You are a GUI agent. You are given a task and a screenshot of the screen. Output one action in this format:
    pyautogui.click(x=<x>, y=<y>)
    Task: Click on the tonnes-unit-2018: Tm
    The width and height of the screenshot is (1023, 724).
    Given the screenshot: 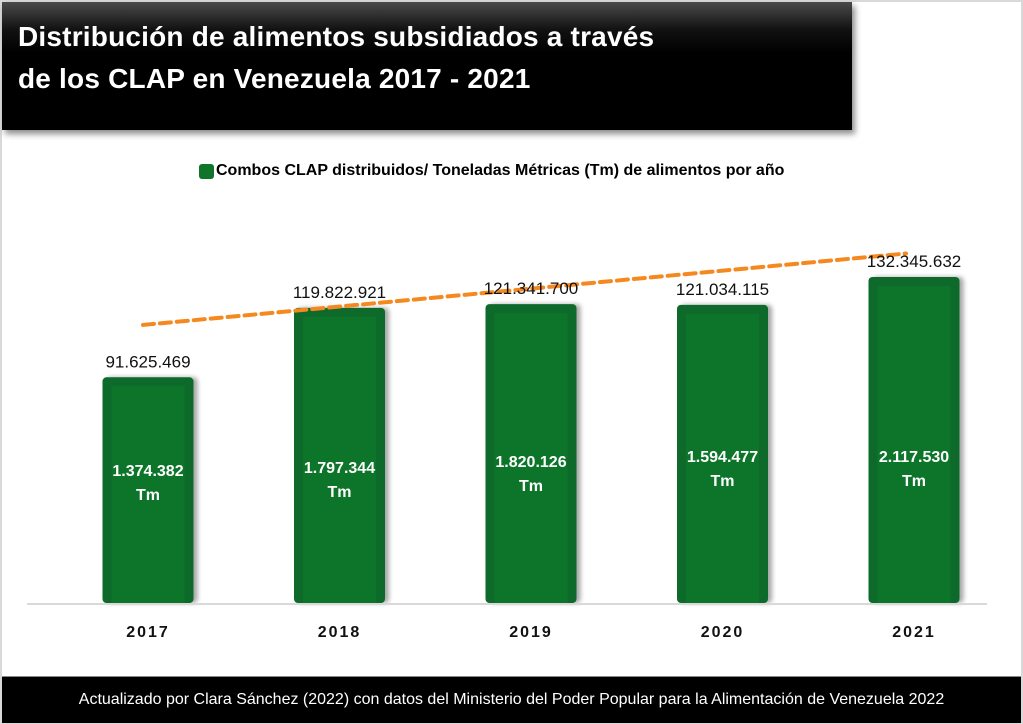 What is the action you would take?
    pyautogui.click(x=340, y=492)
    